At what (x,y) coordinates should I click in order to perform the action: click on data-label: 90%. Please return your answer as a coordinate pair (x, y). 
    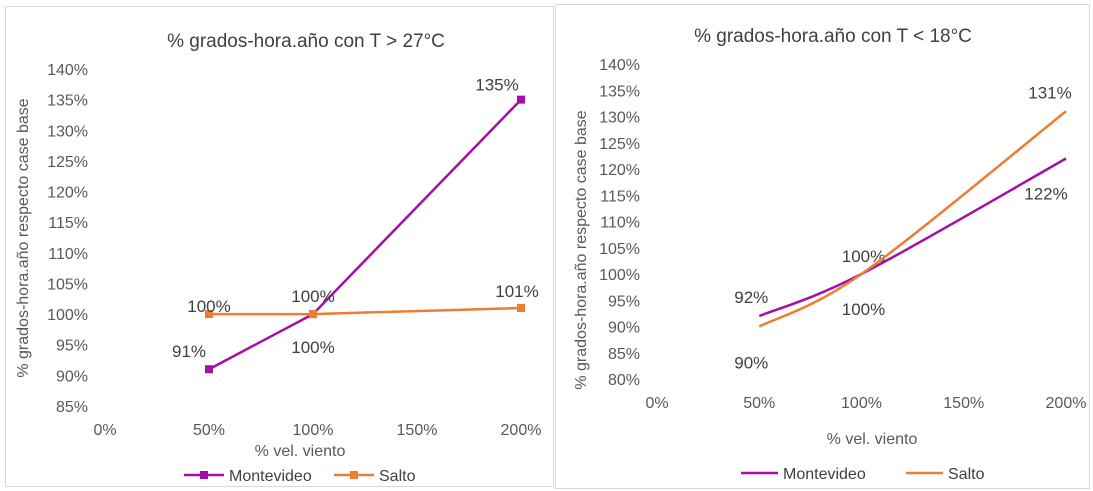
    Looking at the image, I should click on (751, 363).